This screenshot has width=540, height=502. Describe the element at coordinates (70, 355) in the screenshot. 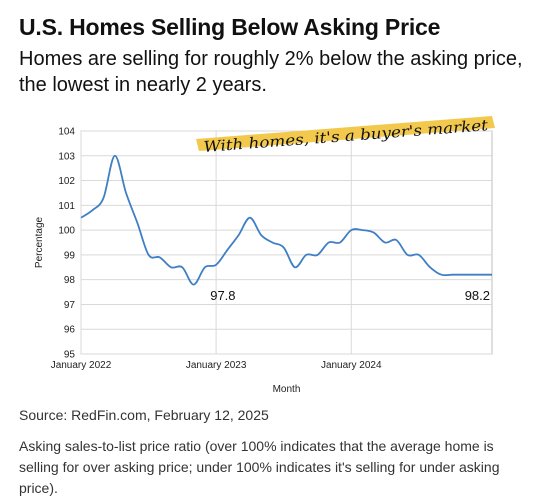

I see `y-tick-label: 95` at that location.